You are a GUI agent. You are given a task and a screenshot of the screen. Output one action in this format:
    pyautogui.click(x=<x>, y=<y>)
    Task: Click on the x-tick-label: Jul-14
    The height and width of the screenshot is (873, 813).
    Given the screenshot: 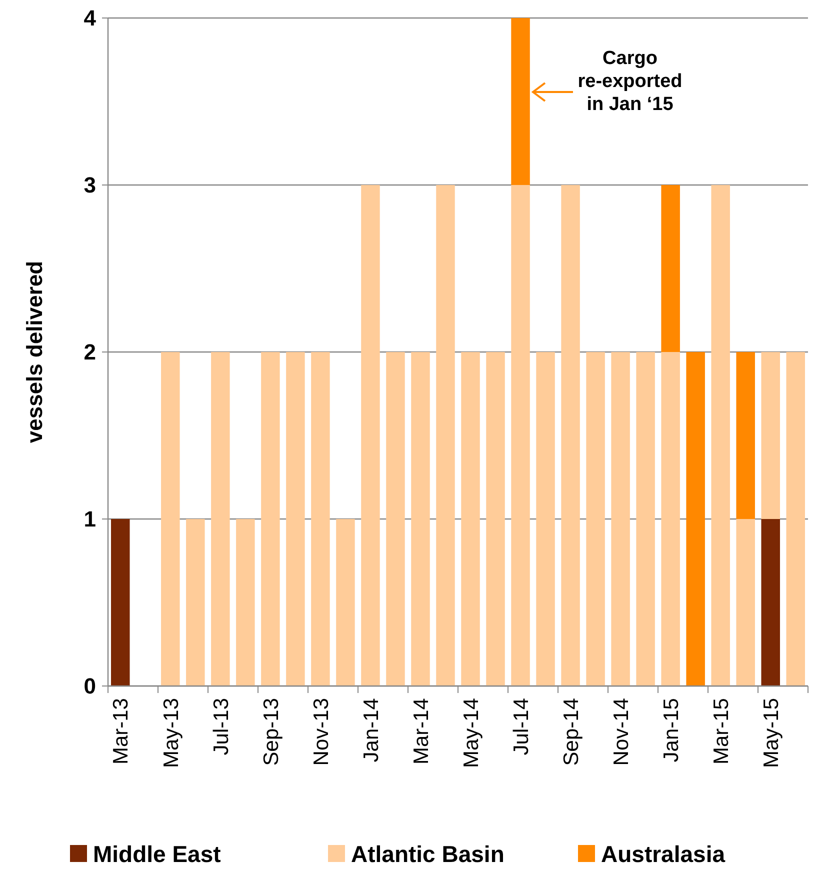 What is the action you would take?
    pyautogui.click(x=521, y=727)
    